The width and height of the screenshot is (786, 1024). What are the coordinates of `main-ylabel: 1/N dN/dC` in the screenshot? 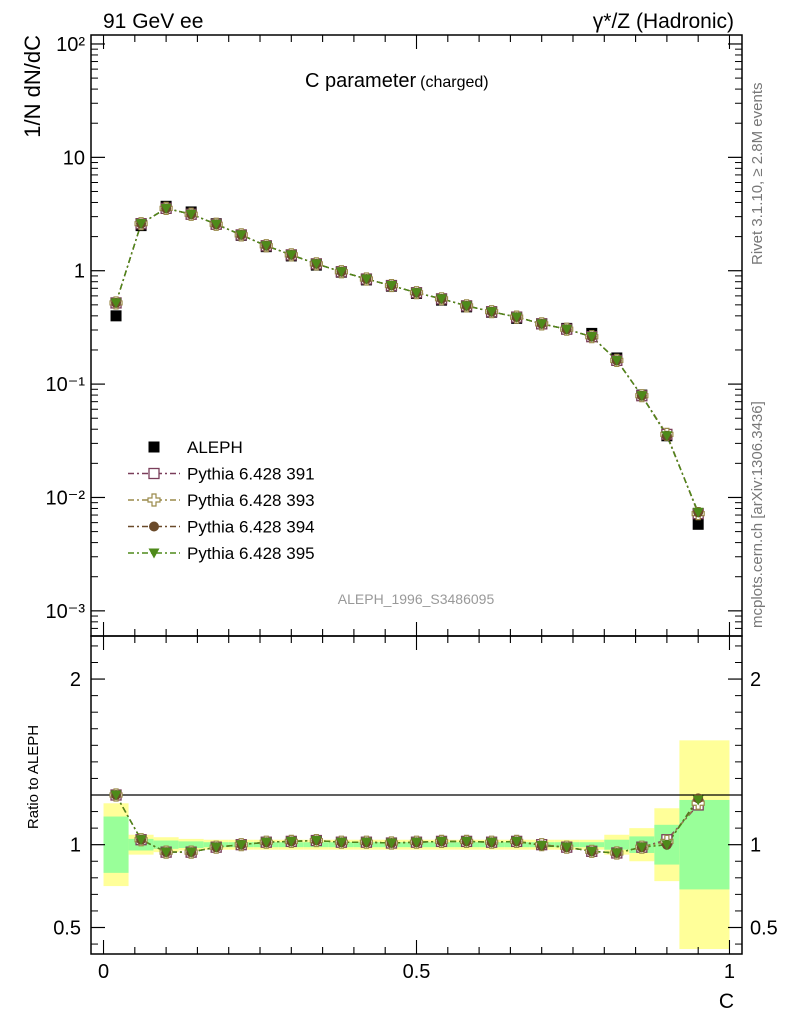 It's located at (32, 86).